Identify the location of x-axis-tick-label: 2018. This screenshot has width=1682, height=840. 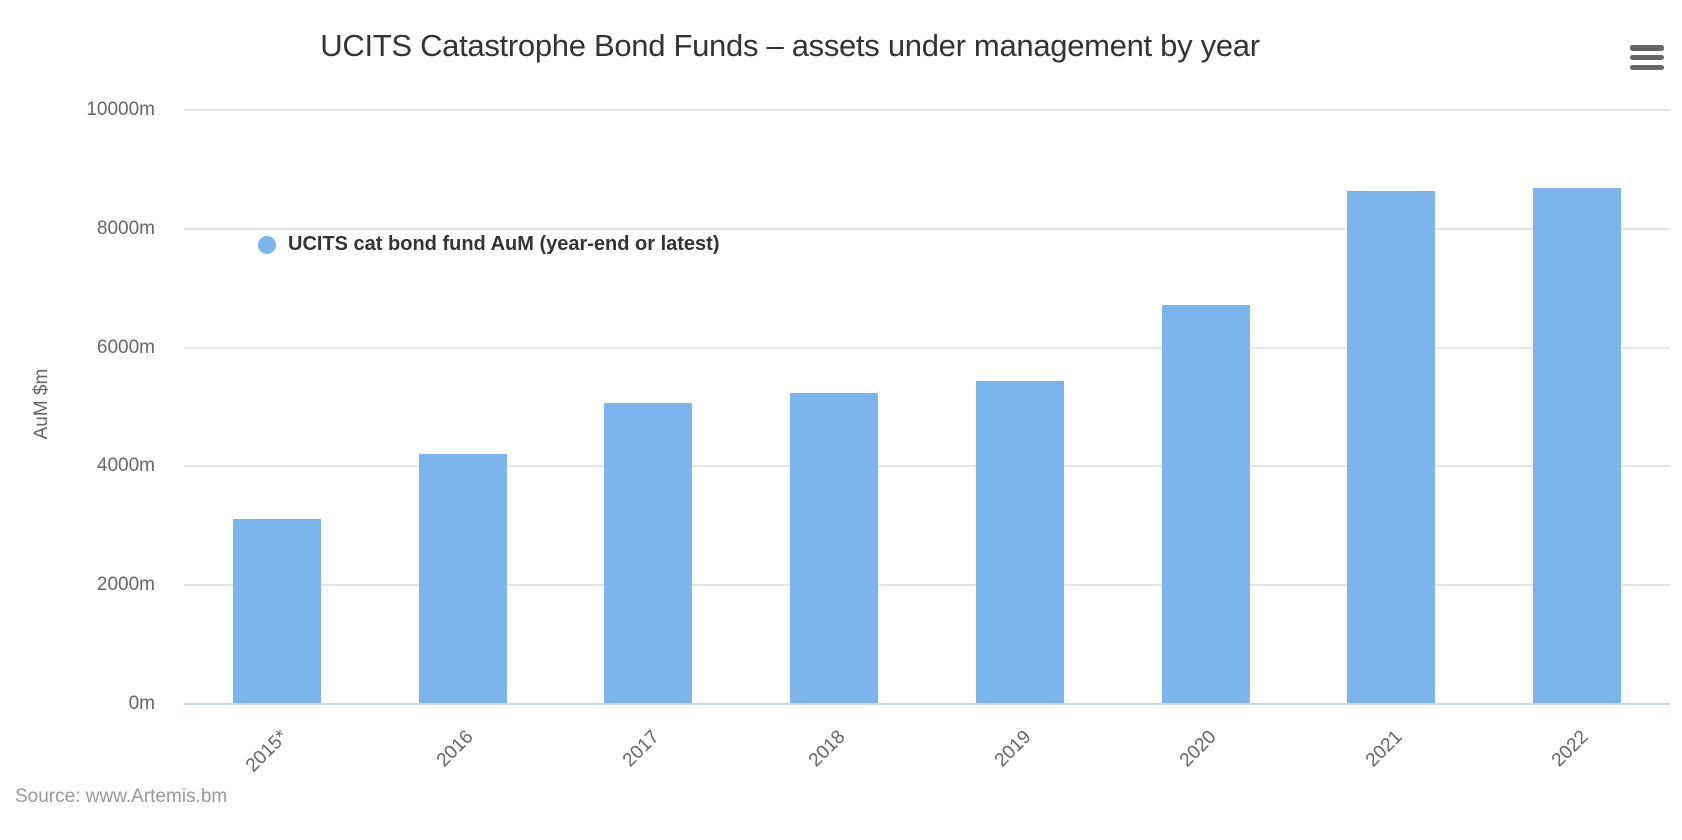
(827, 749).